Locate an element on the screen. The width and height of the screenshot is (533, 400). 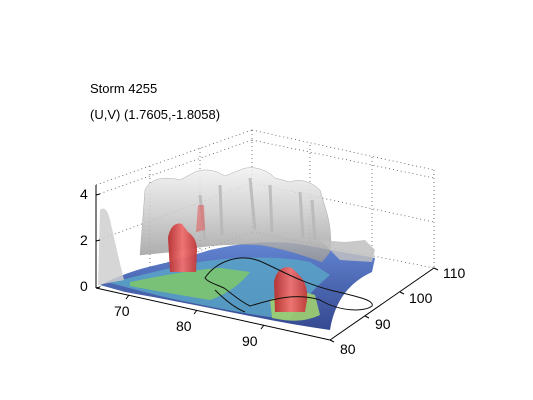
x-tick-70: 70 is located at coordinates (122, 311).